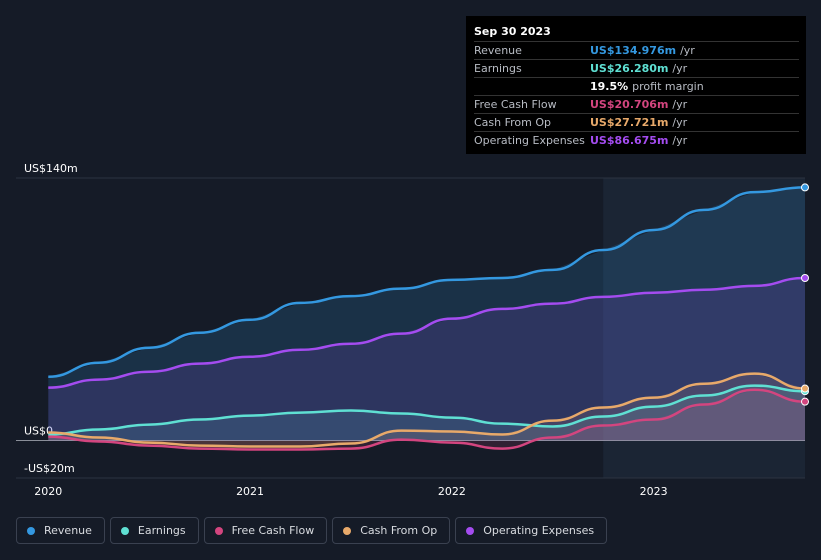 This screenshot has width=821, height=560. What do you see at coordinates (532, 86) in the screenshot?
I see `tooltip-label` at bounding box center [532, 86].